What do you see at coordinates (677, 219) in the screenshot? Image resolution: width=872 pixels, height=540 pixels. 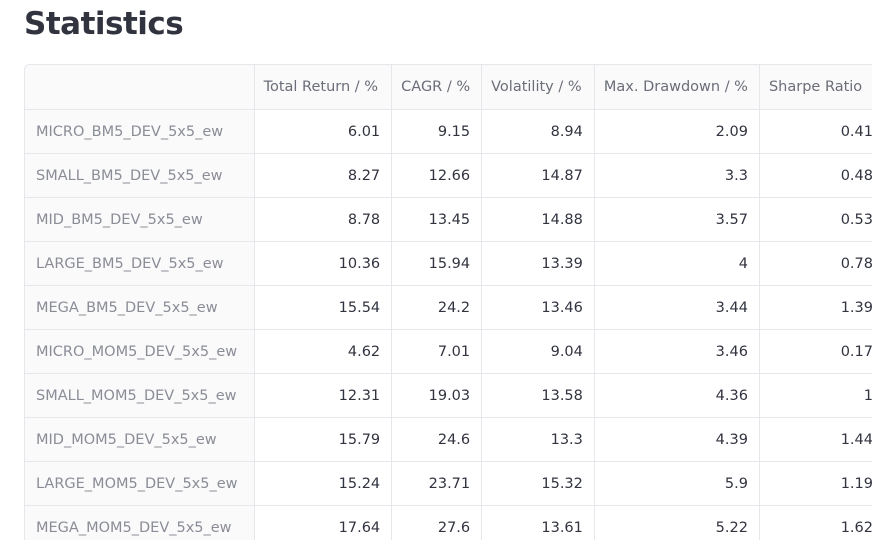 I see `table-cell: 3.57` at bounding box center [677, 219].